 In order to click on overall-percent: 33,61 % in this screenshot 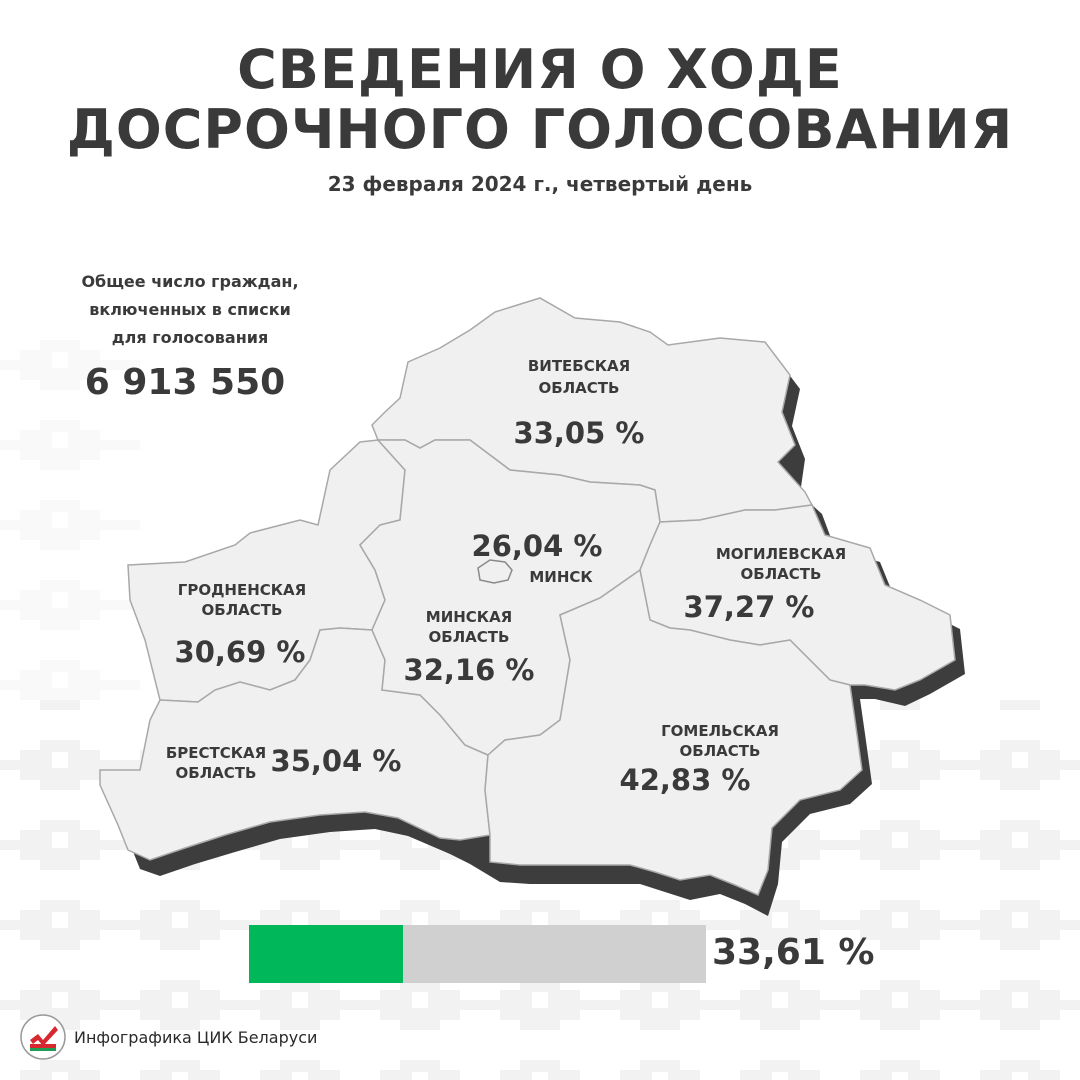, I will do `click(793, 952)`.